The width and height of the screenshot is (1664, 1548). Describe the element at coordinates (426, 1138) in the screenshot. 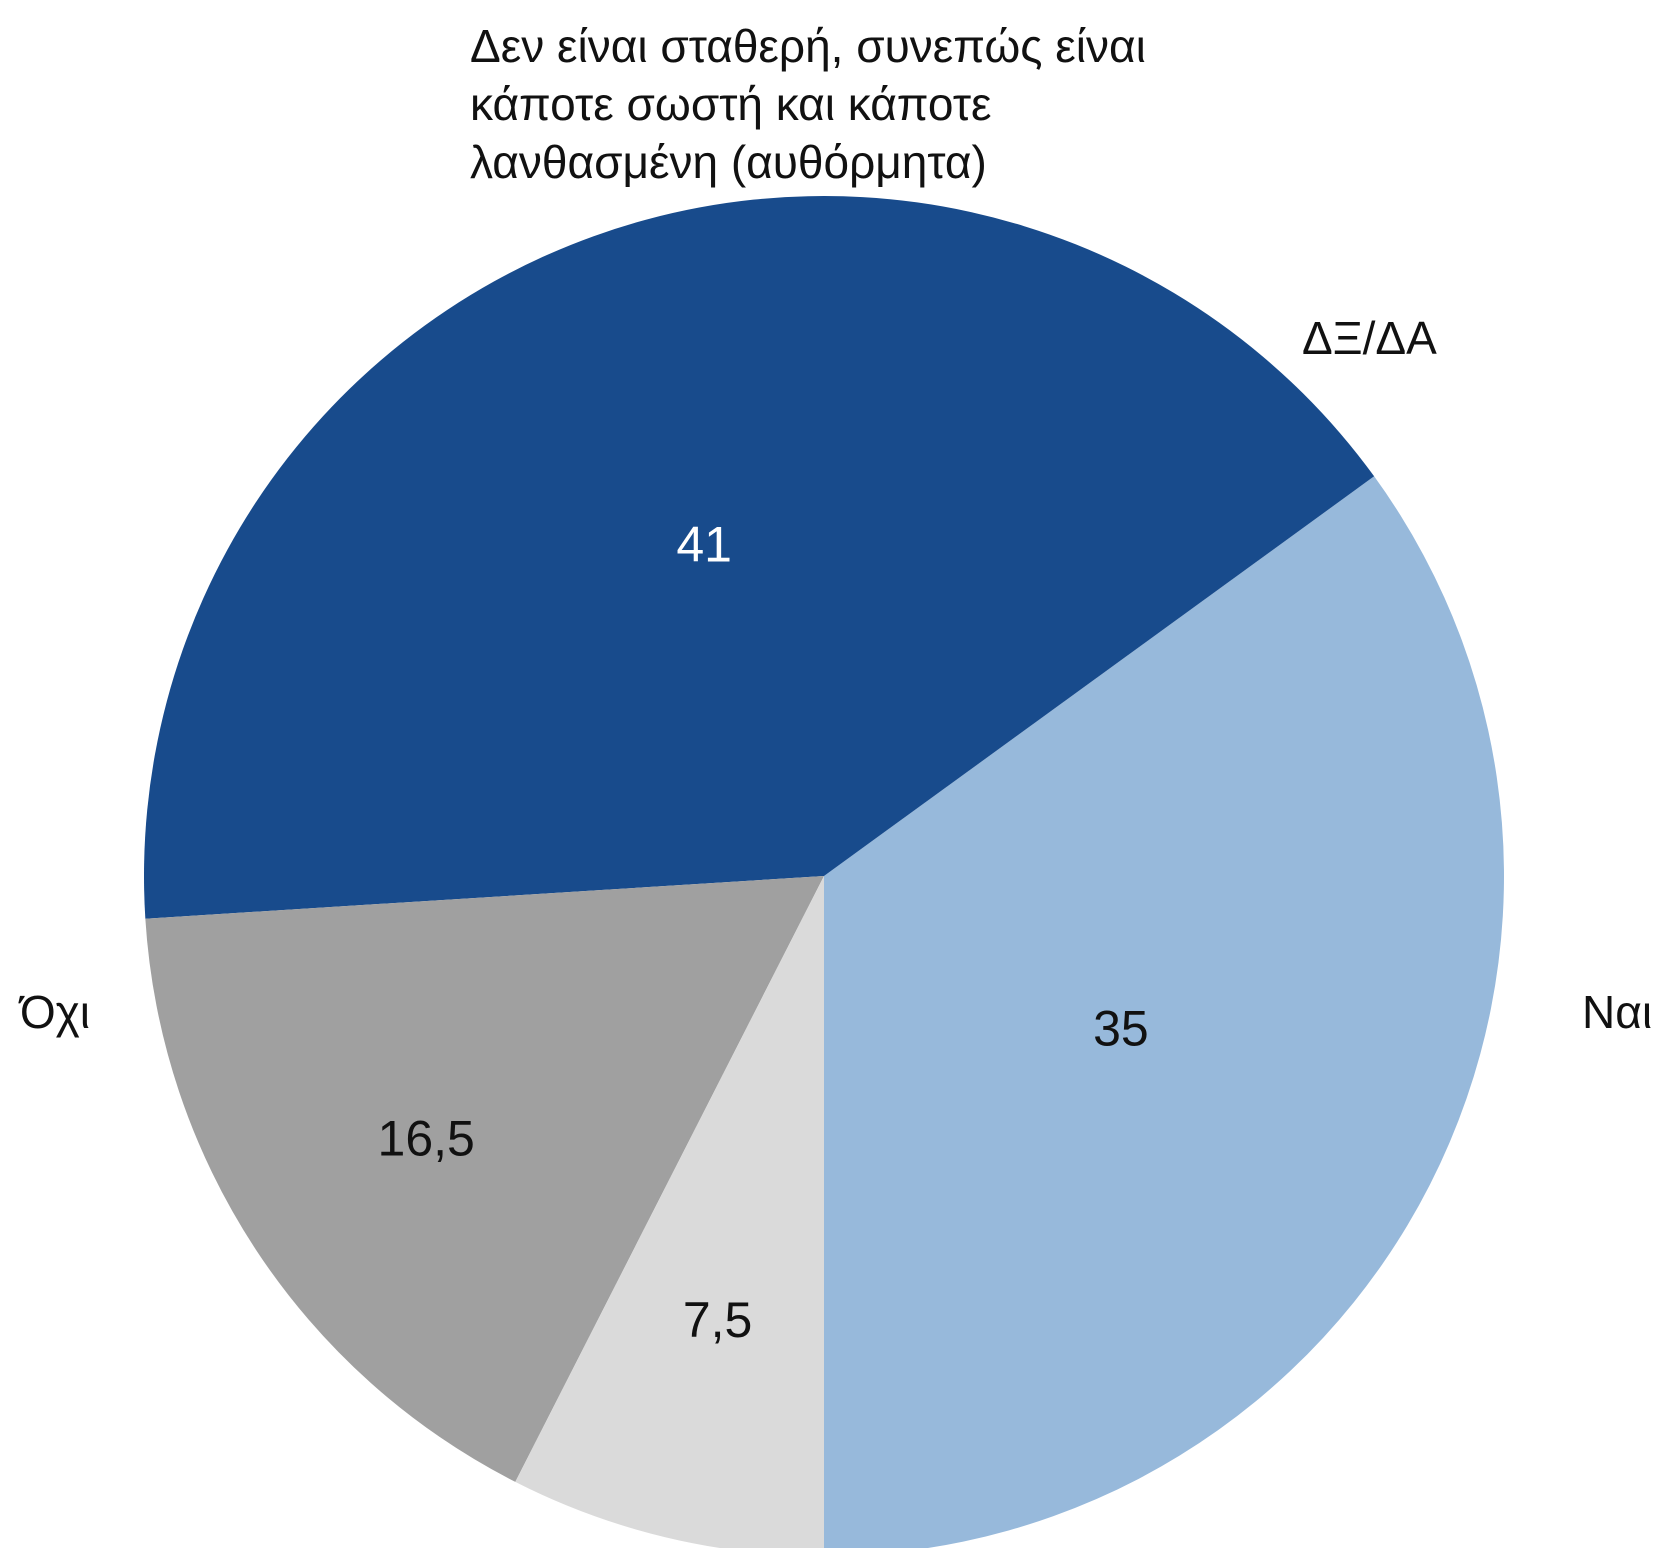

I see `value-label-unstable: 16,5` at that location.